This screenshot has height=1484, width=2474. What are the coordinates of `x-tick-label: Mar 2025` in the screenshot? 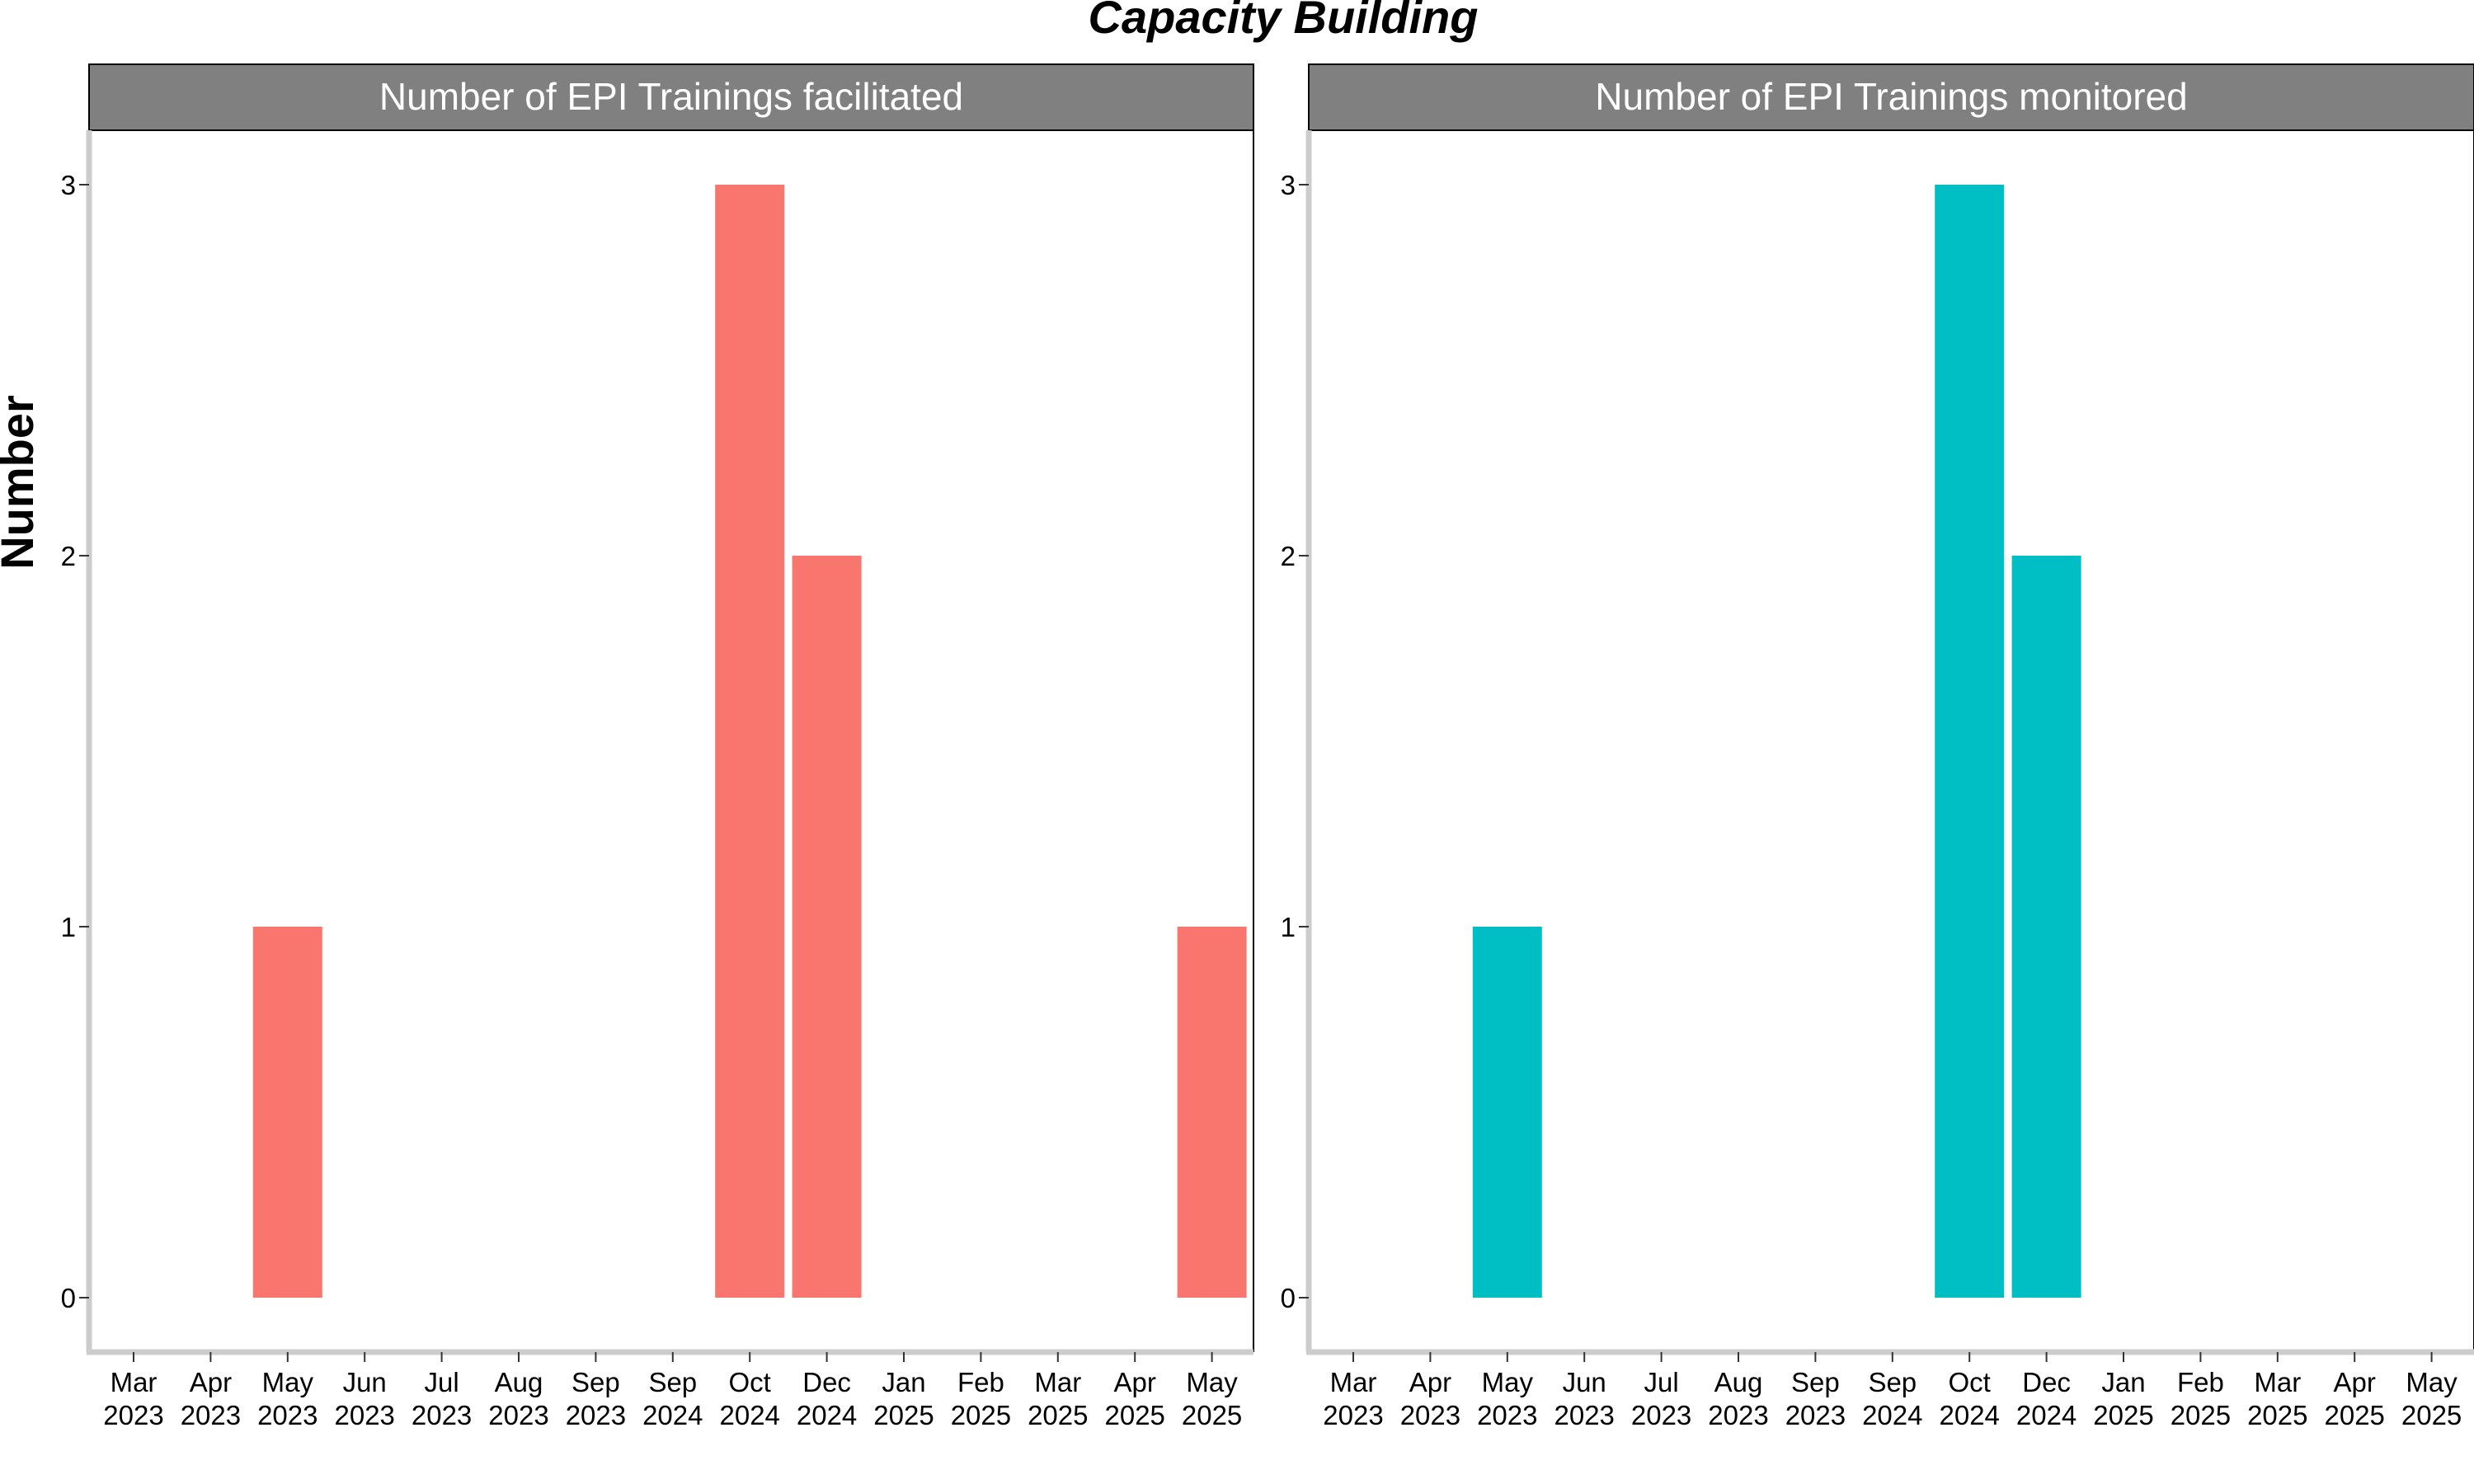 It's located at (2277, 1398).